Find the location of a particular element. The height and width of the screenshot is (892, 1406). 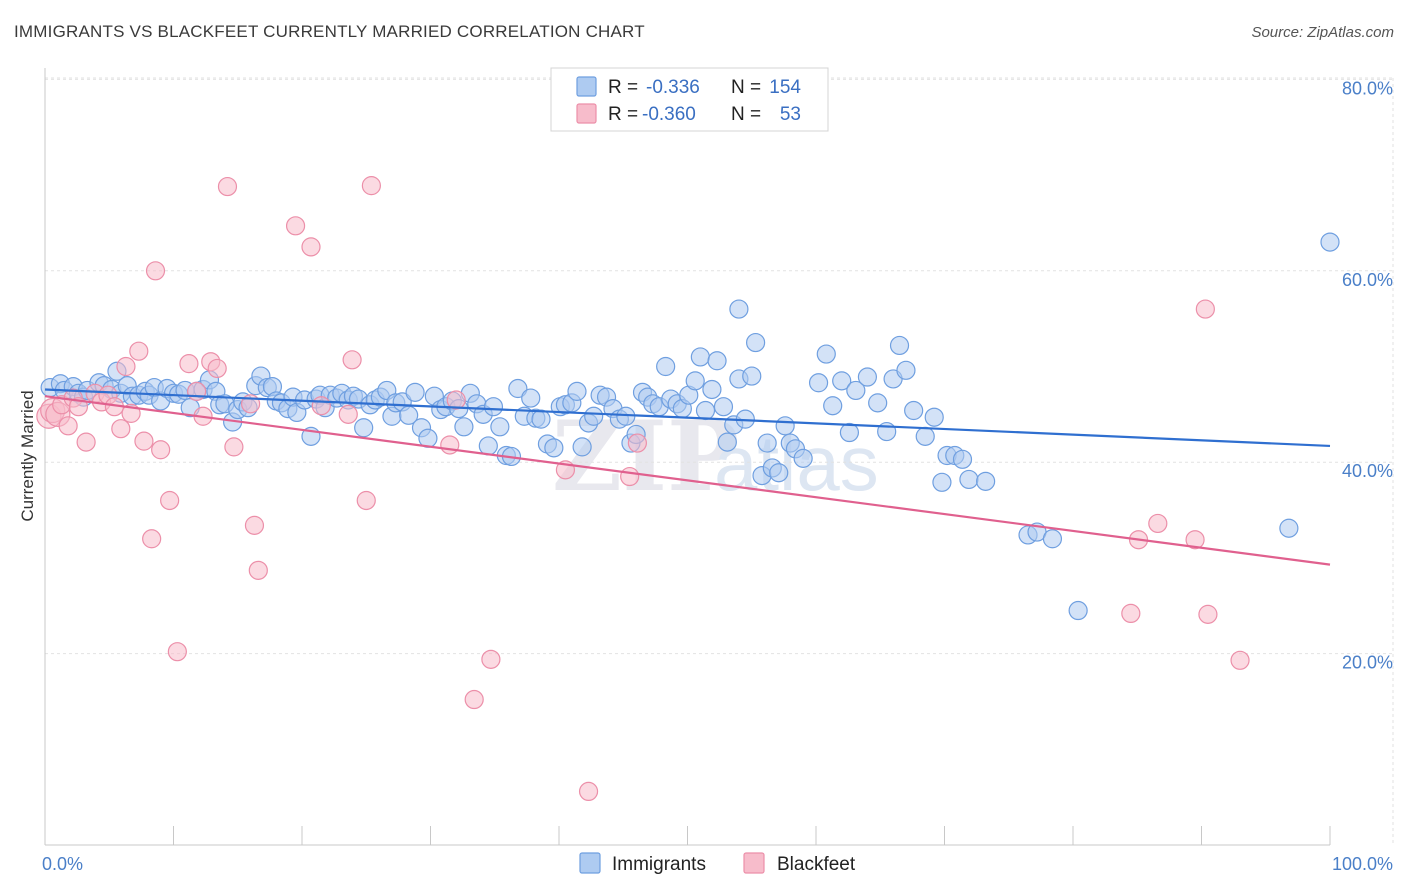

legend-r-value-2: -0.360 is located at coordinates (669, 114).